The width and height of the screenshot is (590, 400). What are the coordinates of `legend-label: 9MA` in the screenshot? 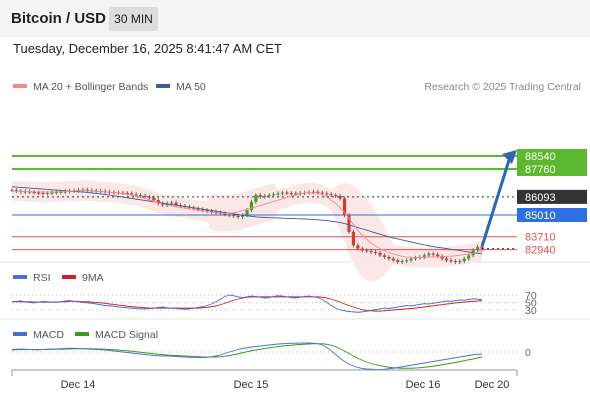 It's located at (93, 278).